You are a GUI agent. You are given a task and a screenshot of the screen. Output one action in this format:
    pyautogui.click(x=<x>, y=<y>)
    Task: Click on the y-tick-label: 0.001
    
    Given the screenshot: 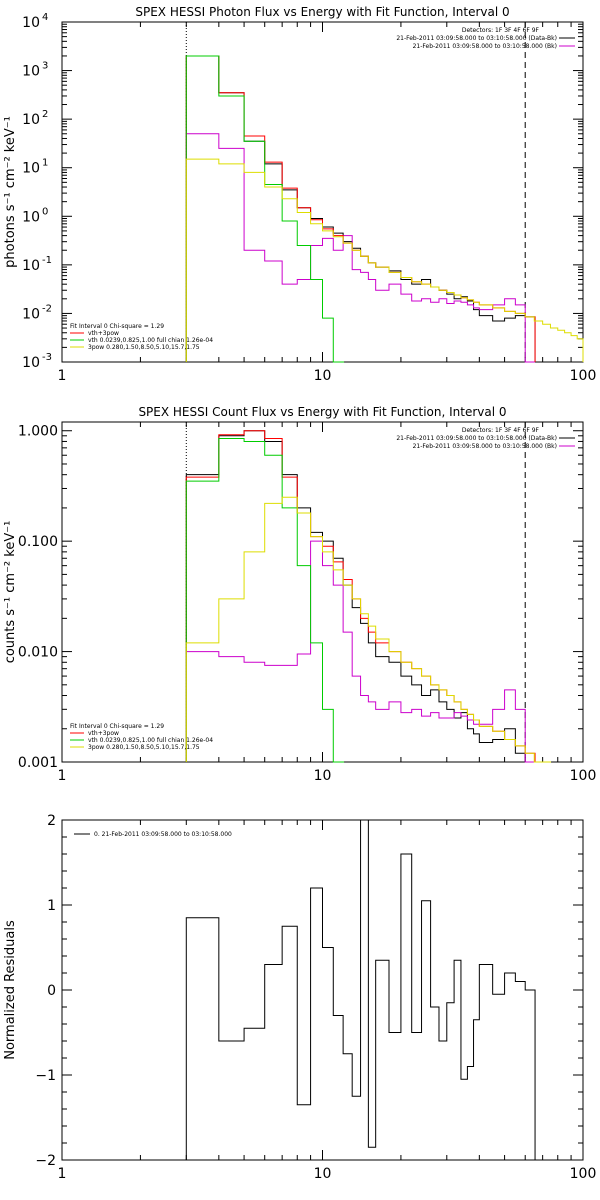 What is the action you would take?
    pyautogui.click(x=38, y=763)
    